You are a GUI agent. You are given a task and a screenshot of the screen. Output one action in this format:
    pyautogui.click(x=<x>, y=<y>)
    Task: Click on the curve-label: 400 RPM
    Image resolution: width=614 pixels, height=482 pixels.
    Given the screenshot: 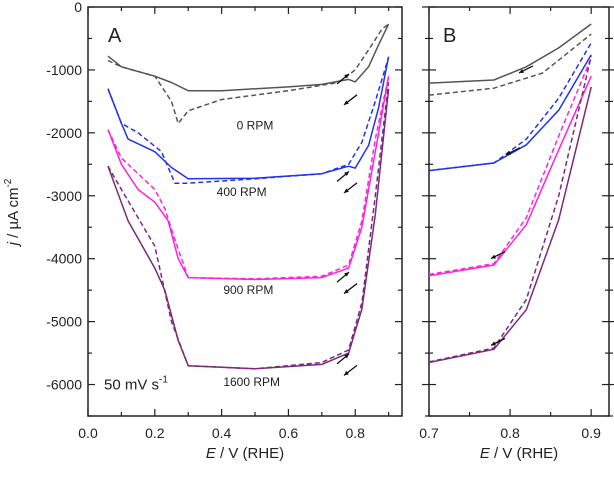 What is the action you would take?
    pyautogui.click(x=242, y=192)
    